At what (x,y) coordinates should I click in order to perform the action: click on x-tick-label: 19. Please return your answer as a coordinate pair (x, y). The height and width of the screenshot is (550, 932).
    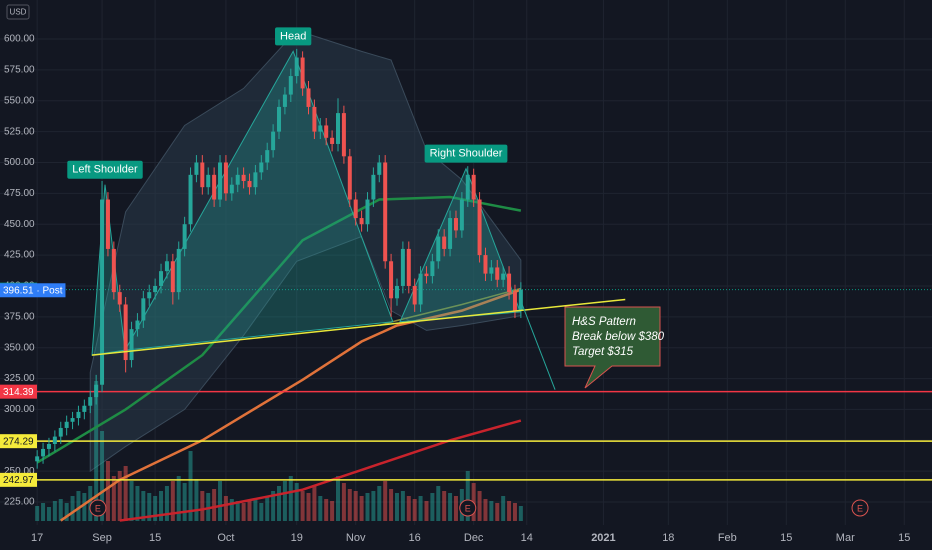
    Looking at the image, I should click on (297, 538).